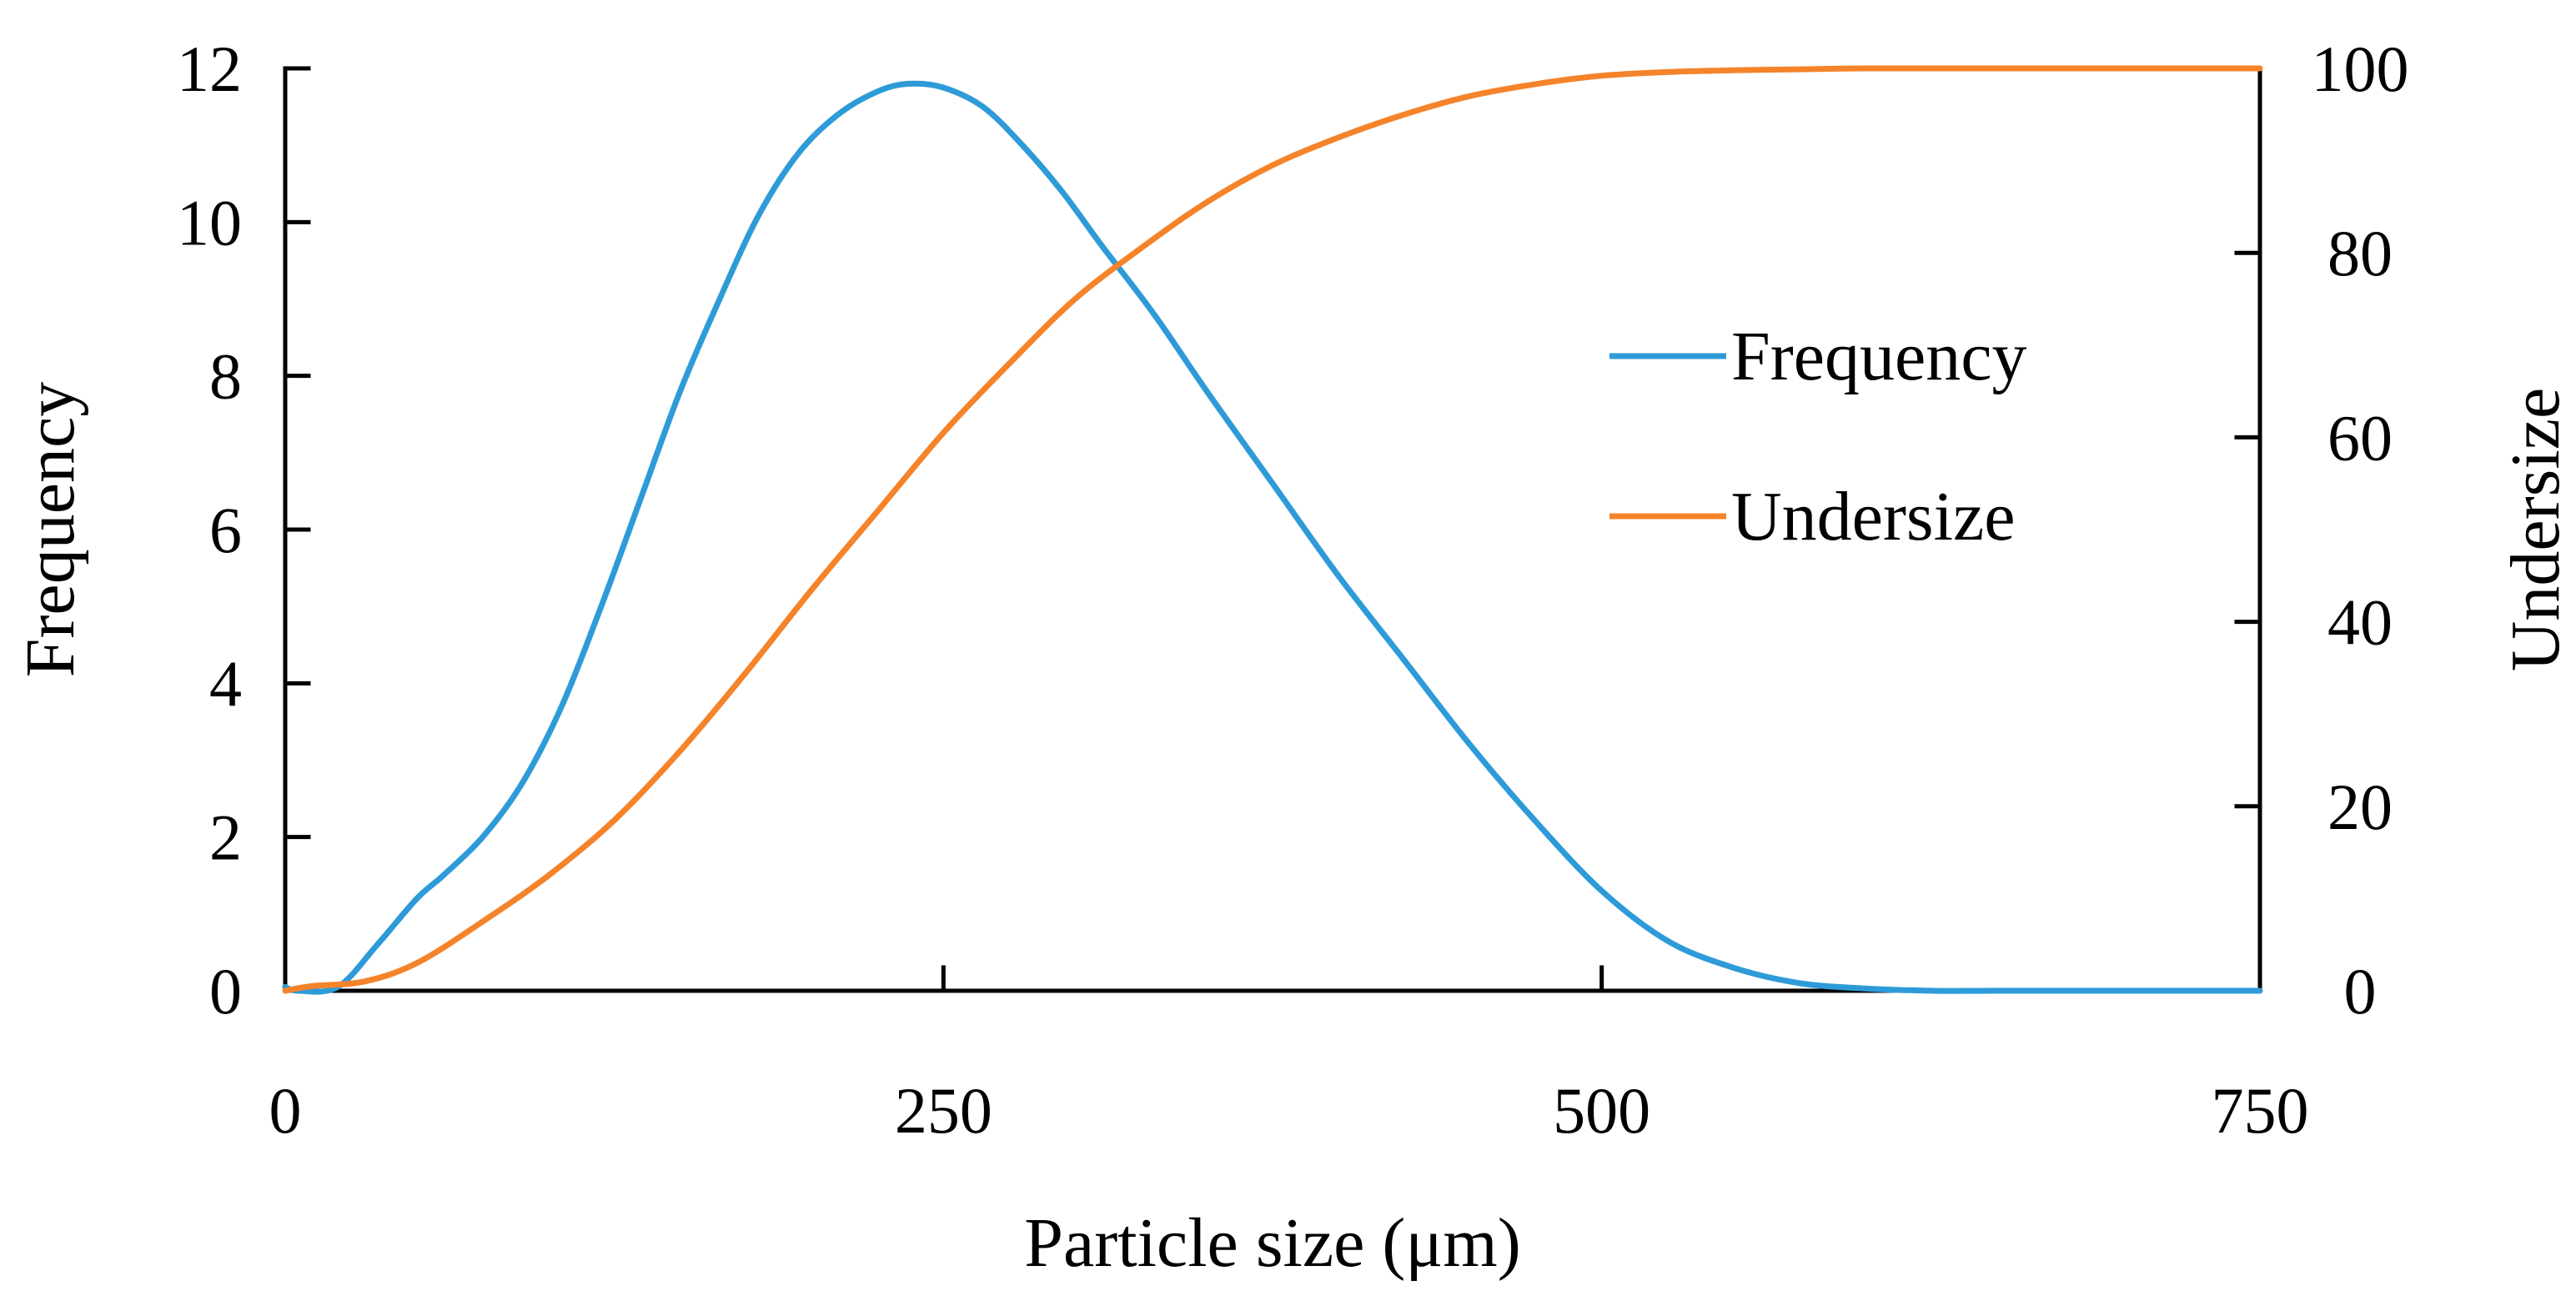 Image resolution: width=2576 pixels, height=1306 pixels. I want to click on x-axis-title: Particle size (μm), so click(1272, 1243).